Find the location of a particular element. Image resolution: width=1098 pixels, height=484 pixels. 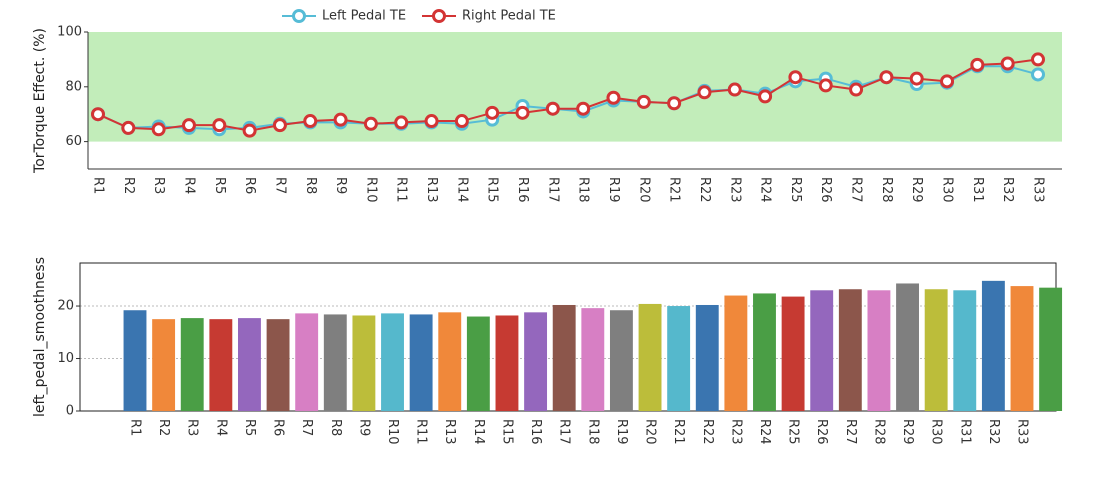

y-tick-label: 10 is located at coordinates (65, 358).